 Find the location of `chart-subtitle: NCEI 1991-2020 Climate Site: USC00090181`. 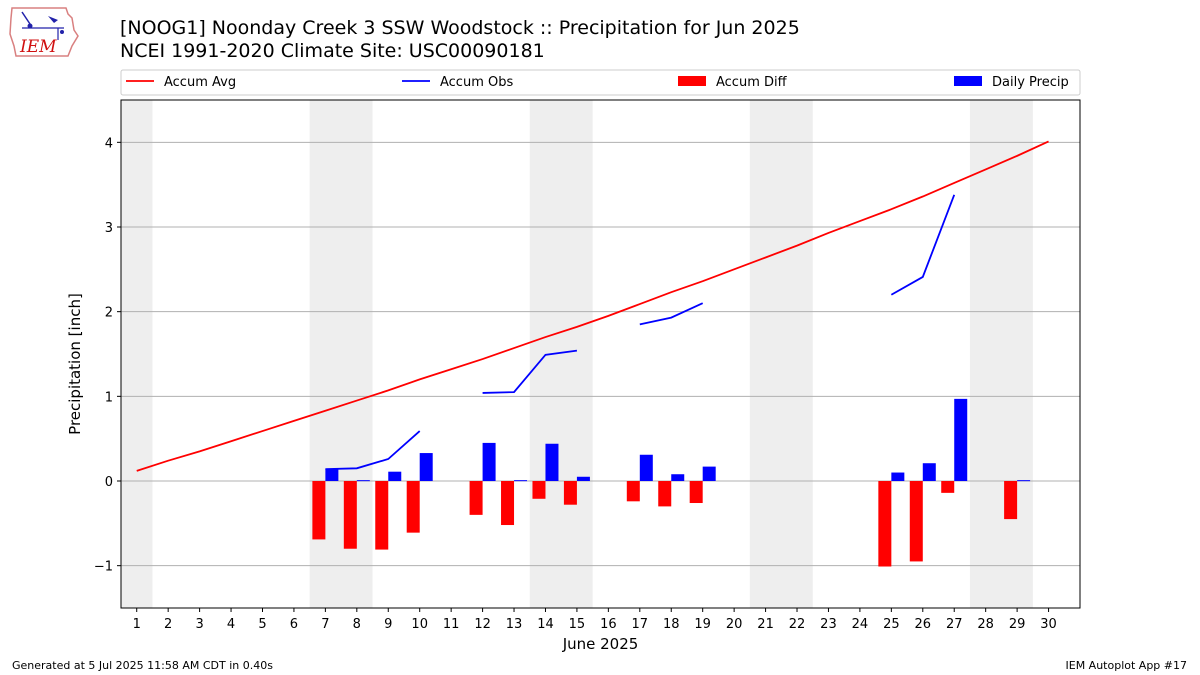

chart-subtitle: NCEI 1991-2020 Climate Site: USC00090181 is located at coordinates (332, 51).